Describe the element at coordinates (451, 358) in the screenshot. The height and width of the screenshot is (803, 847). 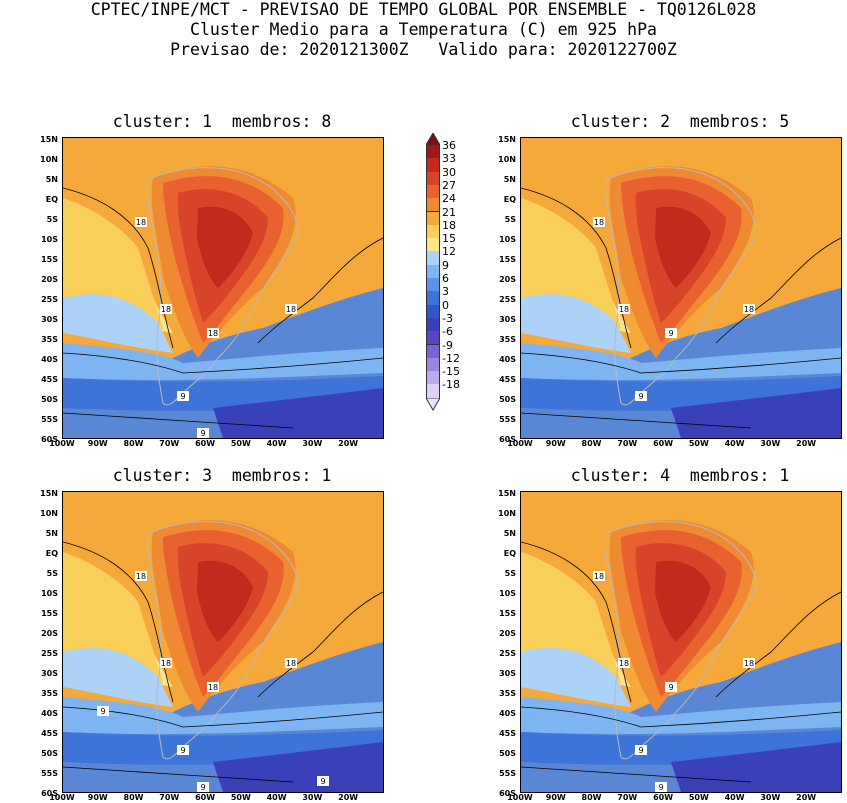
I see `colorbar-label: -12` at that location.